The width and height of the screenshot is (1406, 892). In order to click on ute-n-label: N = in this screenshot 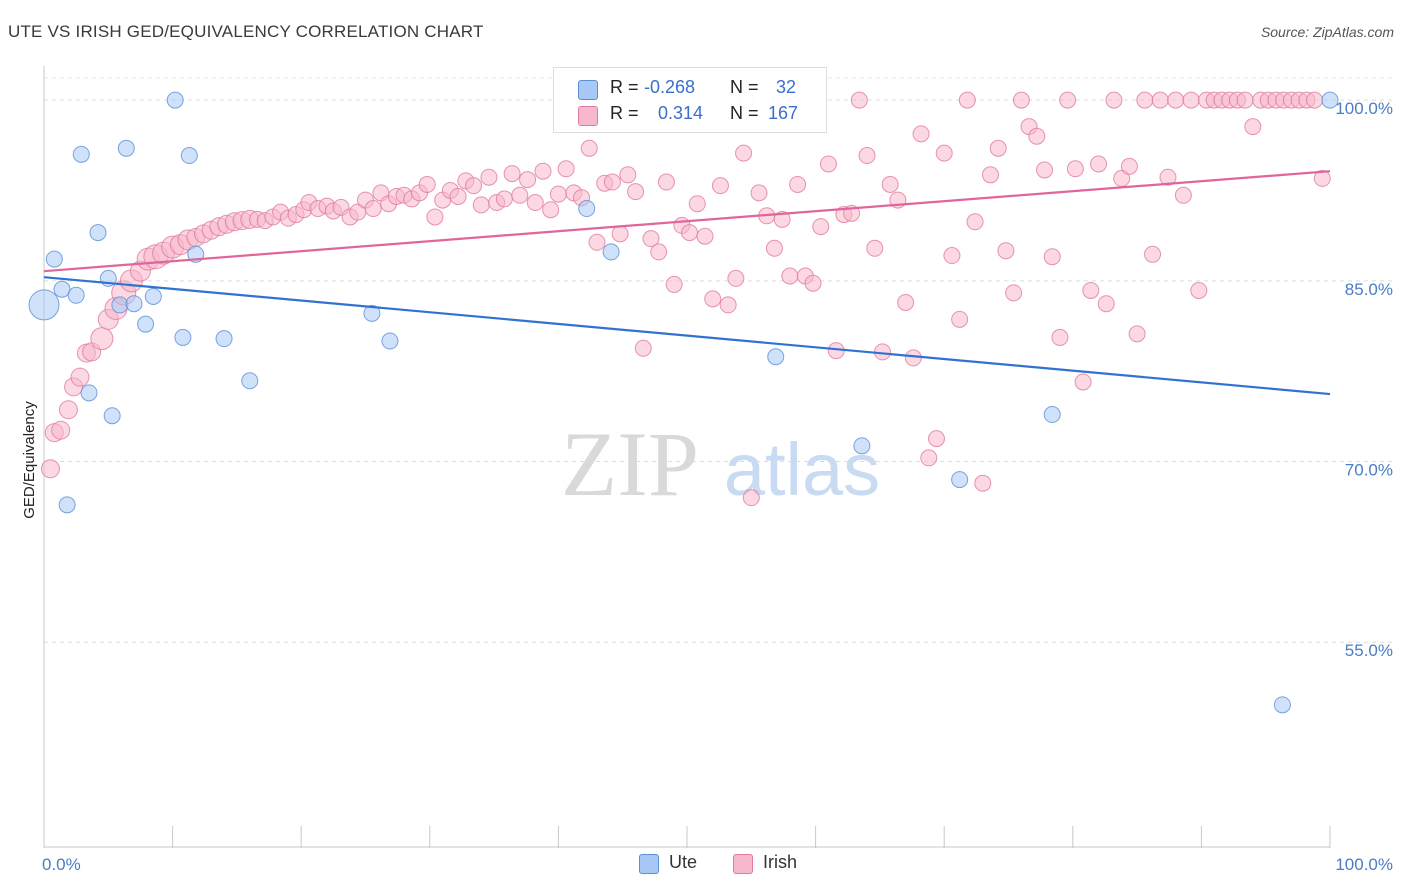, I will do `click(744, 87)`.